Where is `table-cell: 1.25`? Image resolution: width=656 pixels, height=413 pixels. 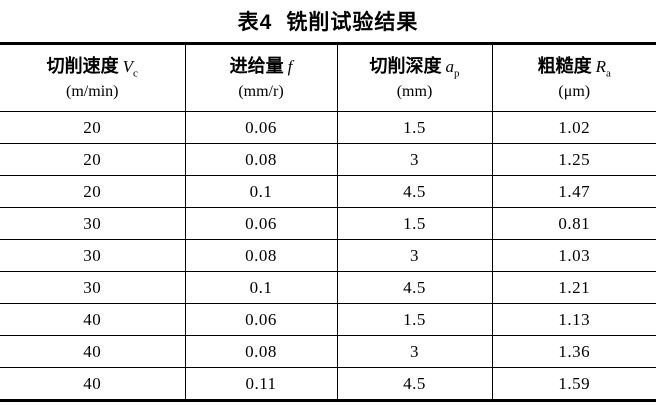 table-cell: 1.25 is located at coordinates (574, 159).